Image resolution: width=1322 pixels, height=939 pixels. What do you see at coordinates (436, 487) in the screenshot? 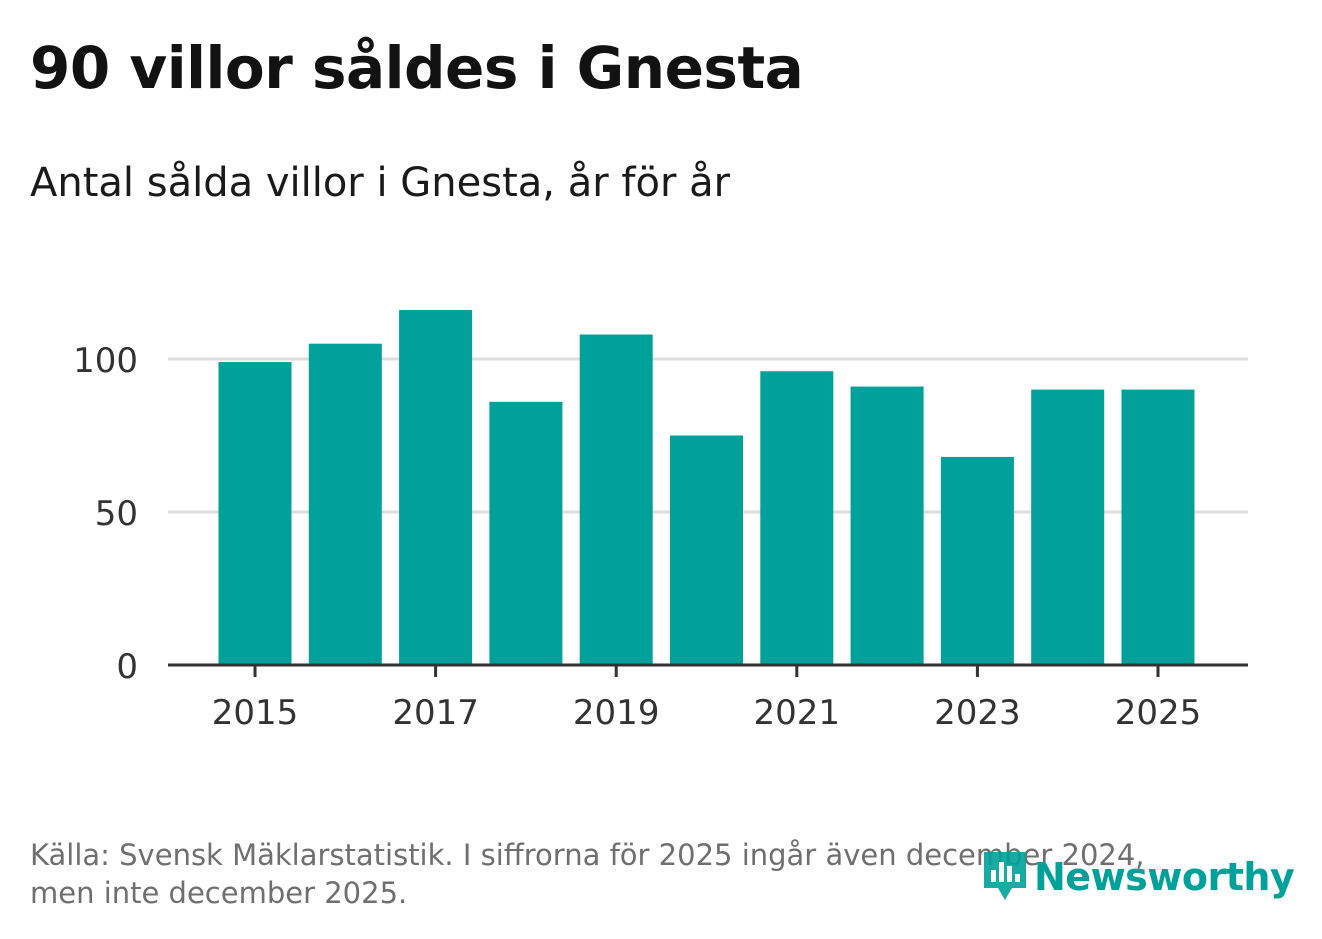
I see `bar-2017` at bounding box center [436, 487].